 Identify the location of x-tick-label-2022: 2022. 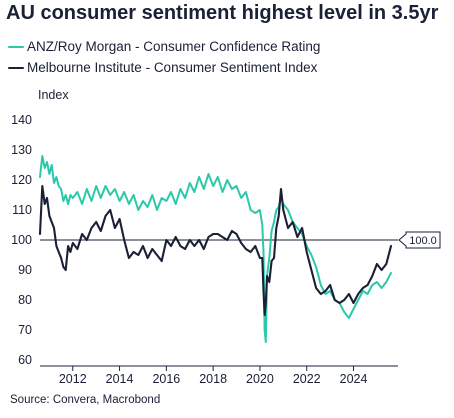
(307, 379).